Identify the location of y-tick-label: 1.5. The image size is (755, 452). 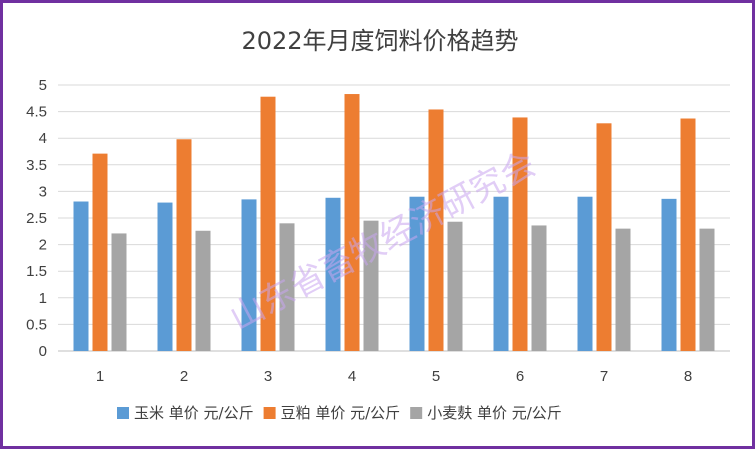
(36, 271).